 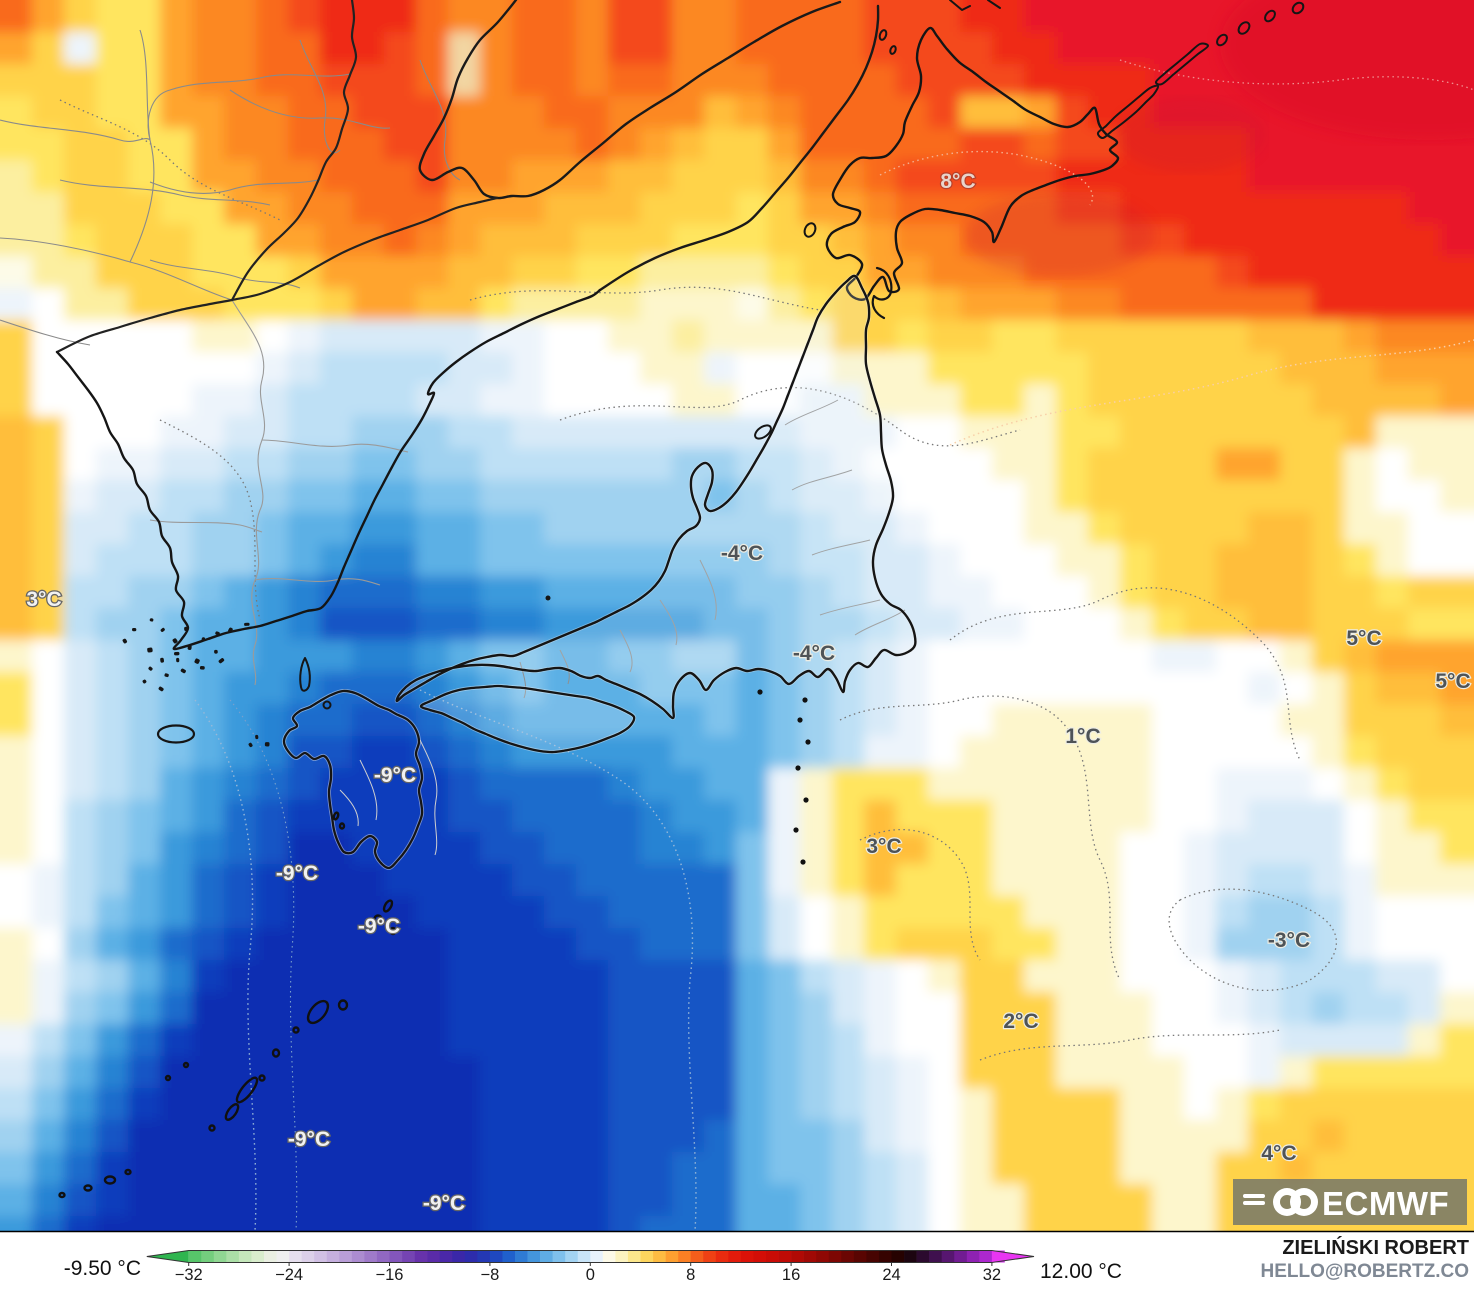 What do you see at coordinates (590, 1275) in the screenshot?
I see `svg-text: 0` at bounding box center [590, 1275].